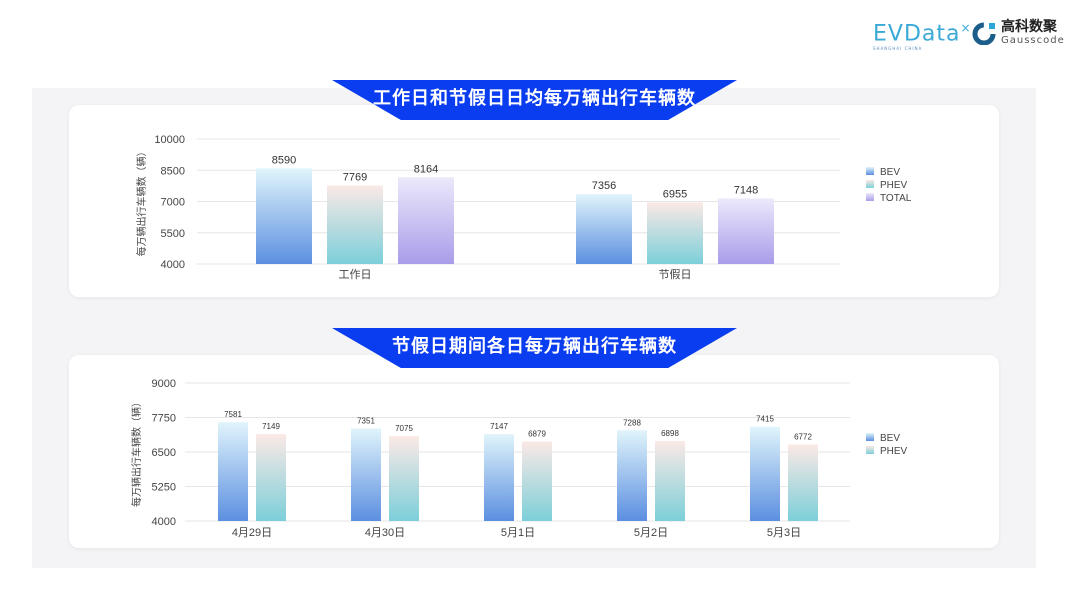 This screenshot has width=1080, height=608. I want to click on x-tick-label: 5月3日, so click(784, 533).